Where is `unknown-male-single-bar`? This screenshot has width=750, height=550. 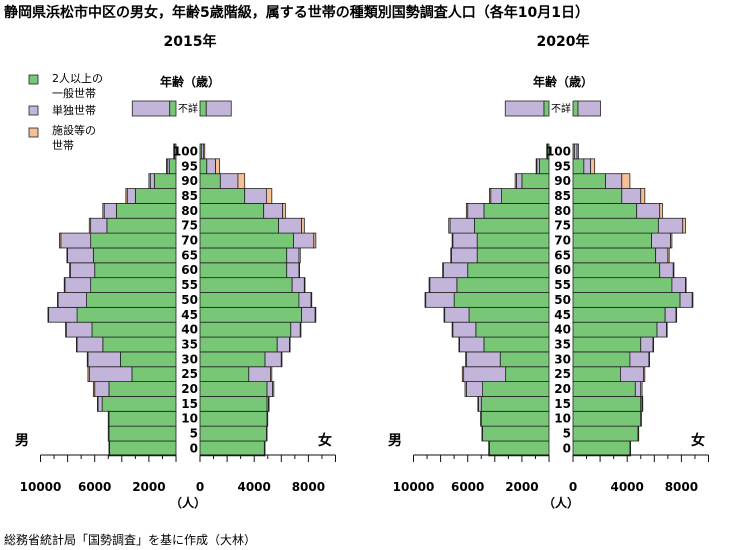 unknown-male-single-bar is located at coordinates (524, 108).